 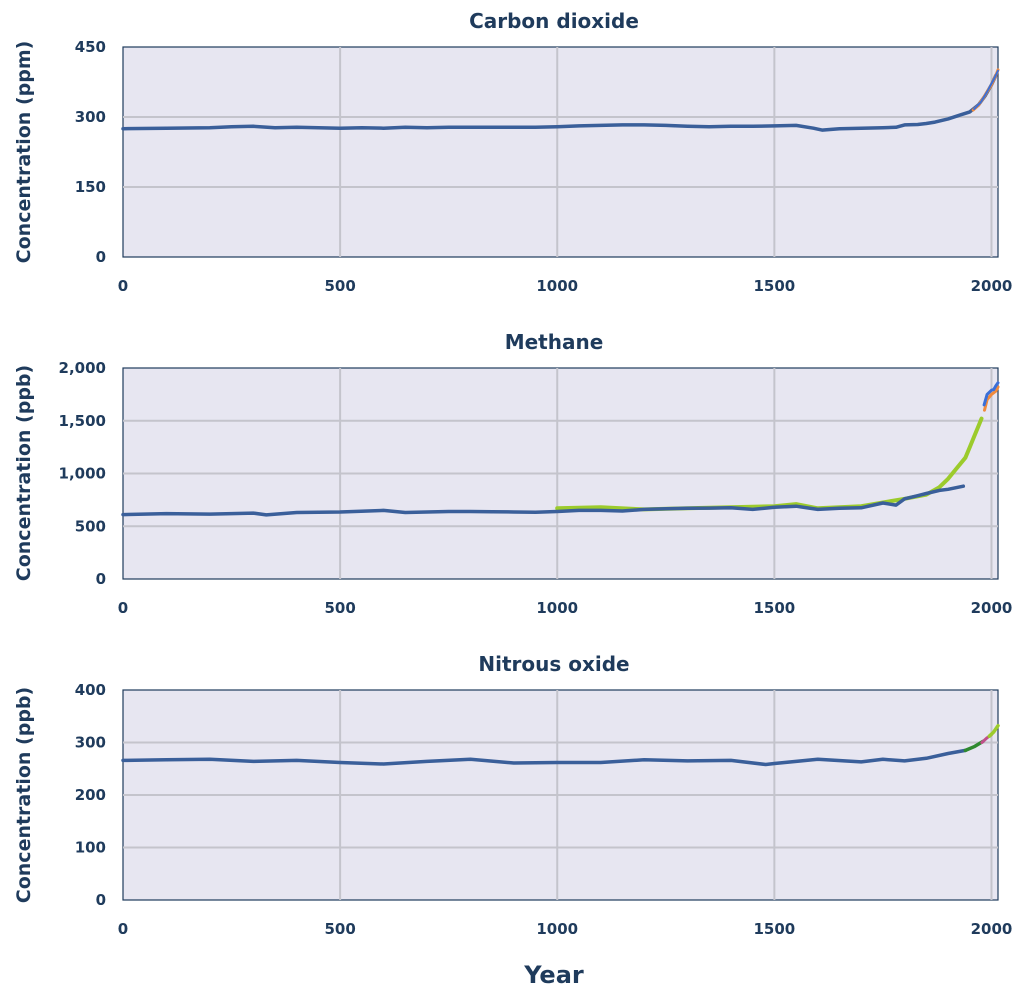 I want to click on y-tick-label: 100, so click(x=90, y=848).